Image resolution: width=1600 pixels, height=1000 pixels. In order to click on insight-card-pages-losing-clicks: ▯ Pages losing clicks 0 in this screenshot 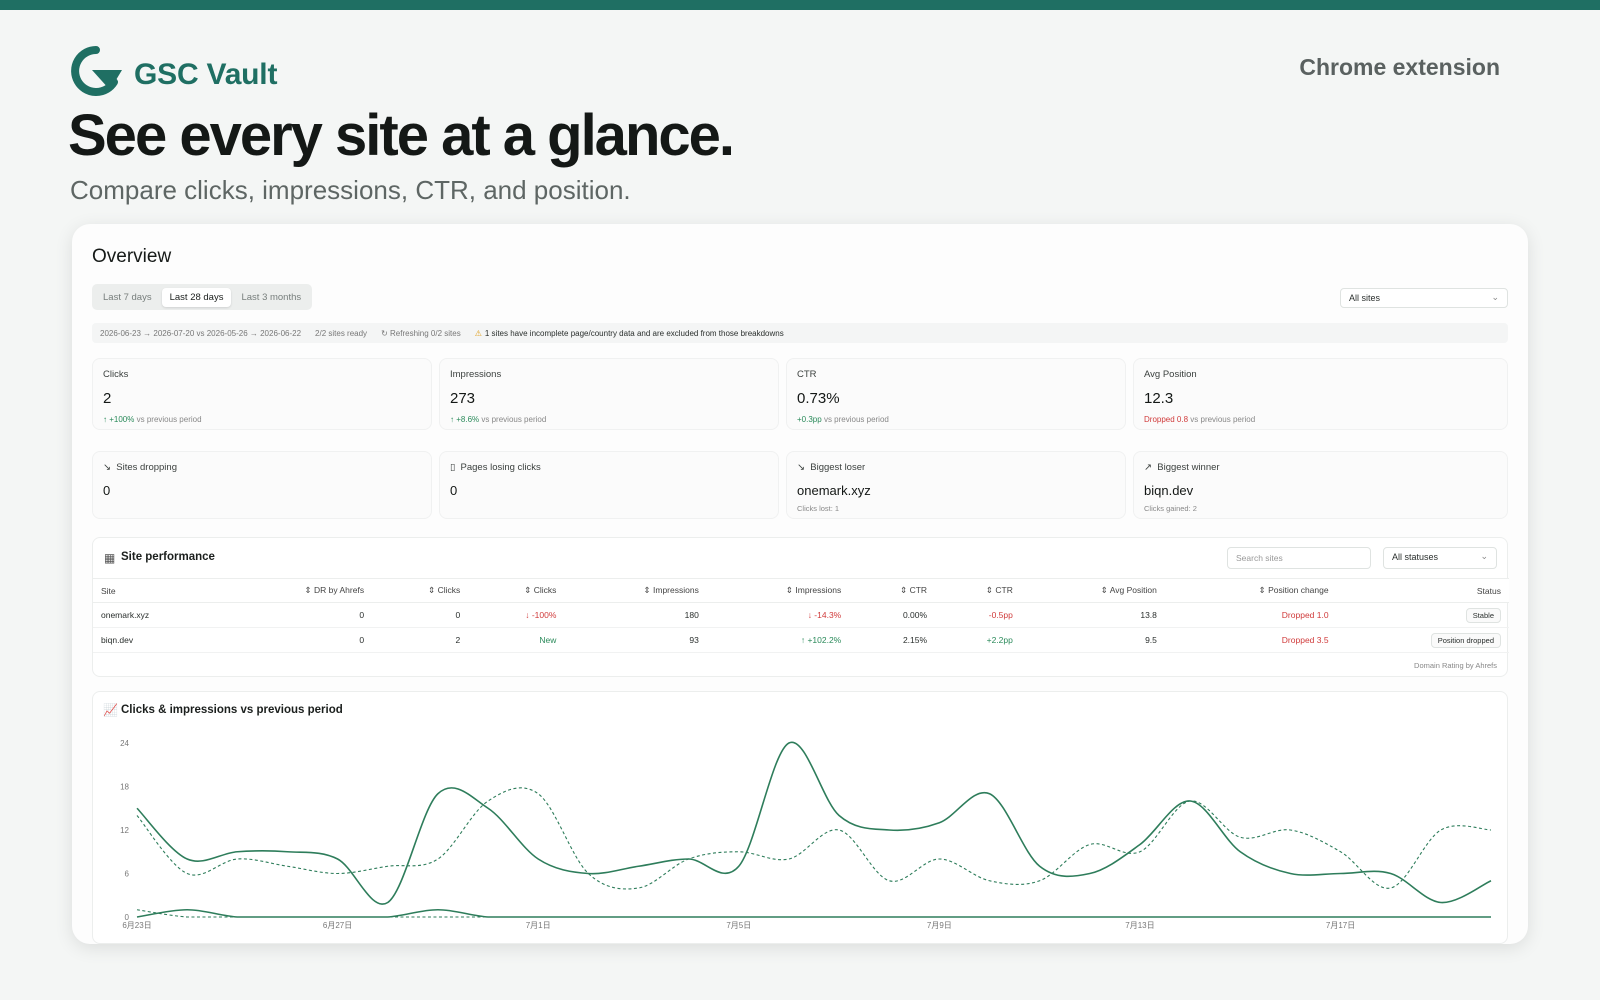, I will do `click(609, 485)`.